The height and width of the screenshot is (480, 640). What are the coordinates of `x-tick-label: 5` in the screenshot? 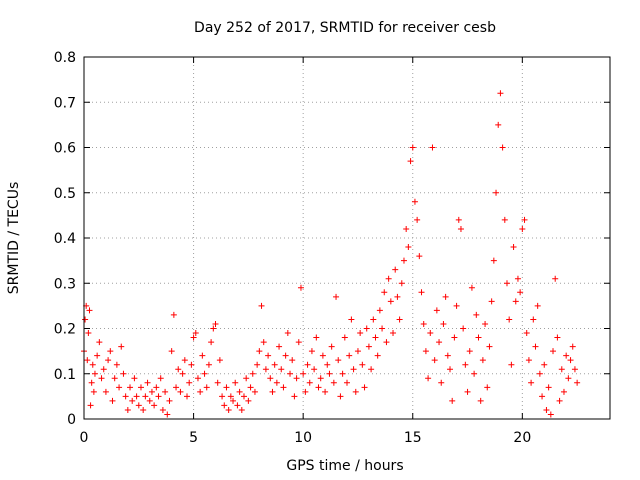 It's located at (193, 438).